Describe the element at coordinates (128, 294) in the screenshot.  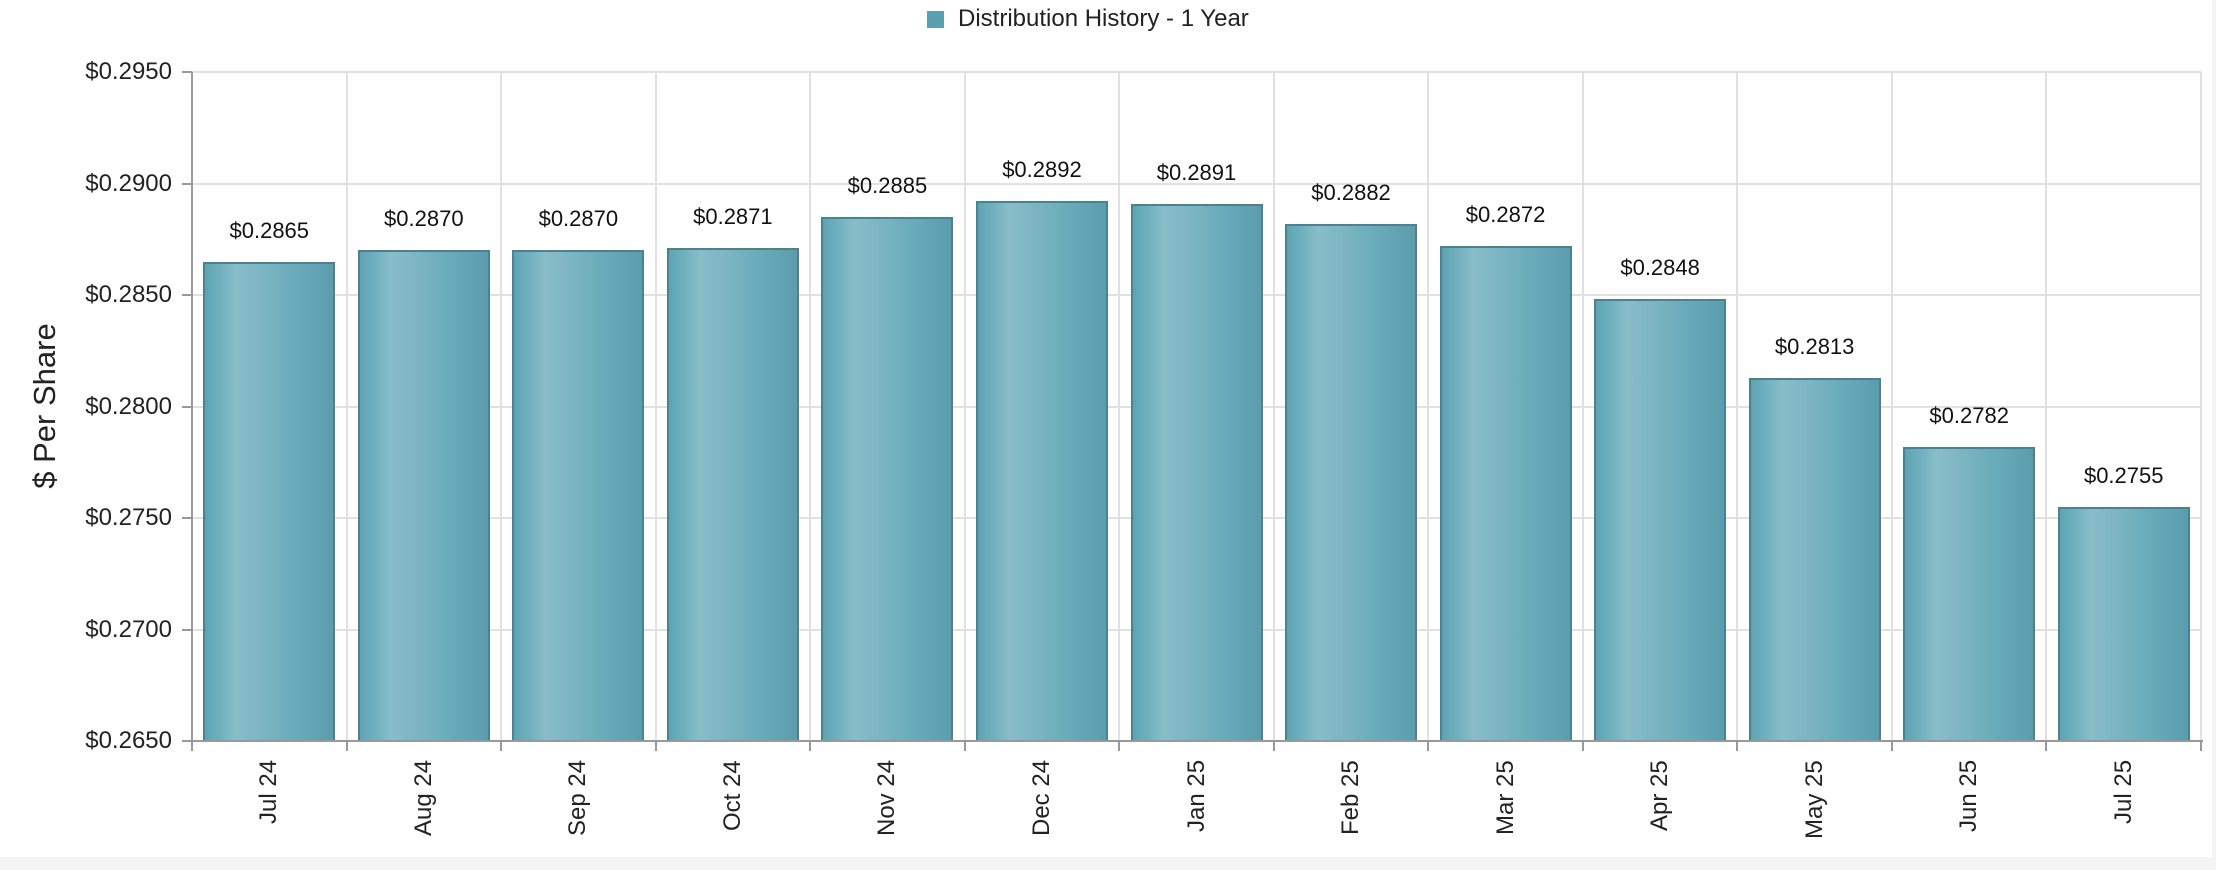
I see `y-tick-label: $0.2850` at that location.